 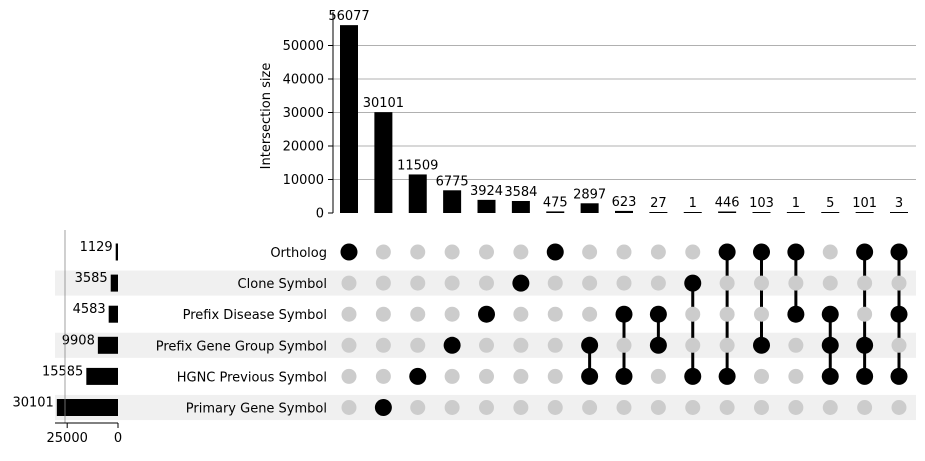 What do you see at coordinates (241, 346) in the screenshot?
I see `set-name-label: Prefix Gene Group Symbol` at bounding box center [241, 346].